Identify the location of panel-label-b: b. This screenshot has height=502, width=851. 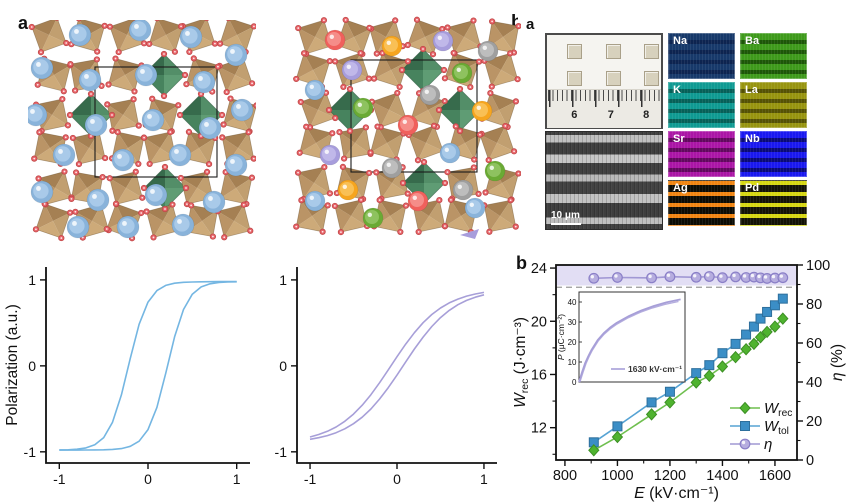
(521, 263).